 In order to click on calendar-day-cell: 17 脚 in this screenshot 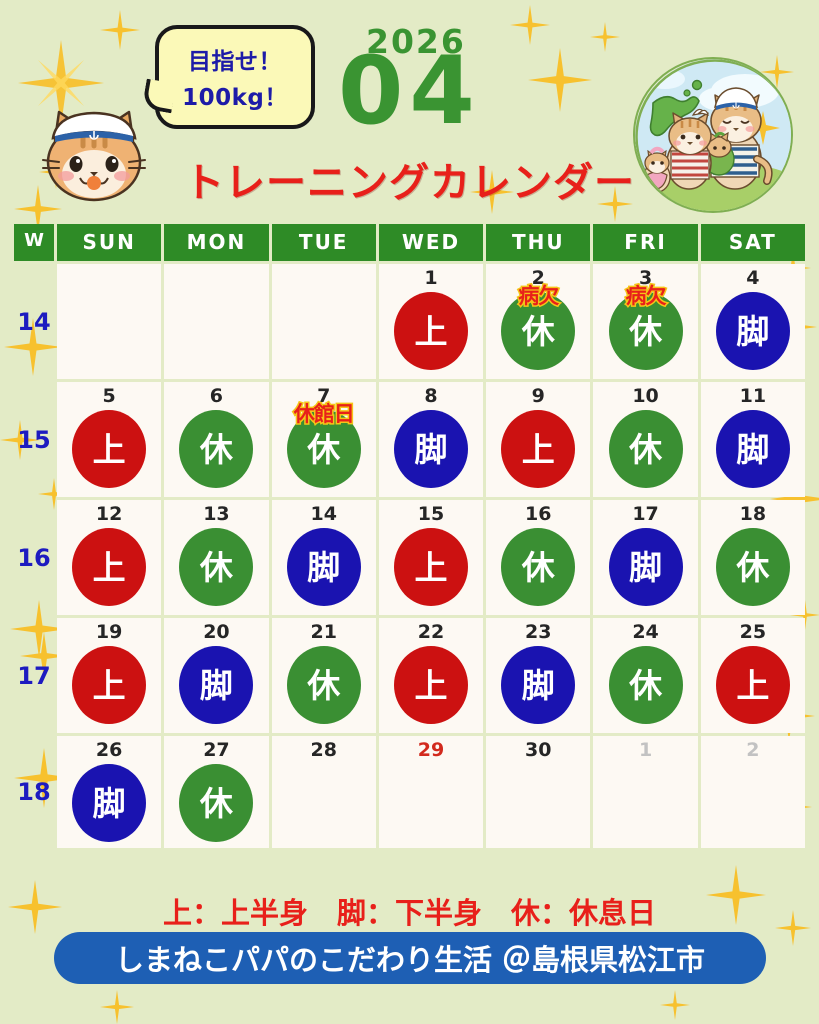, I will do `click(645, 557)`.